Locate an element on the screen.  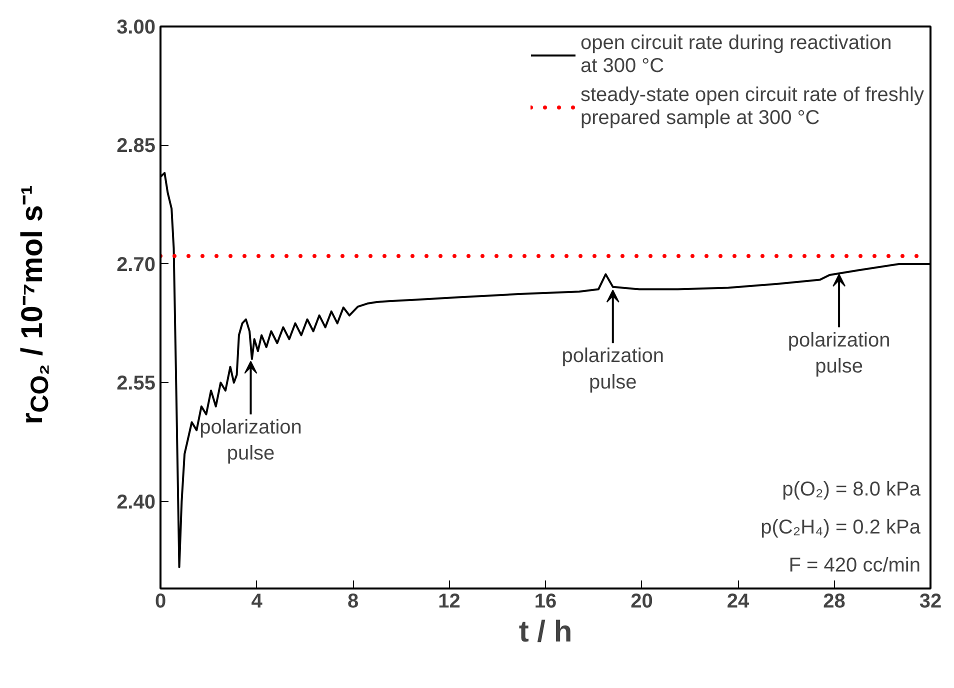
annotation: F = 420 cc/min is located at coordinates (854, 565).